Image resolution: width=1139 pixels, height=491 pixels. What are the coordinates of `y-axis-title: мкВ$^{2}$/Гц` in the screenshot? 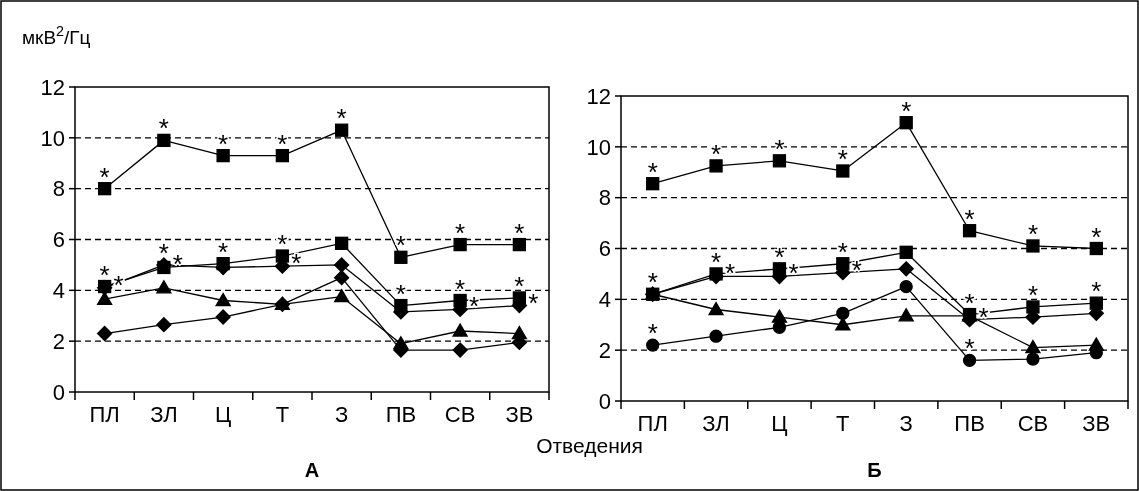 It's located at (56, 35).